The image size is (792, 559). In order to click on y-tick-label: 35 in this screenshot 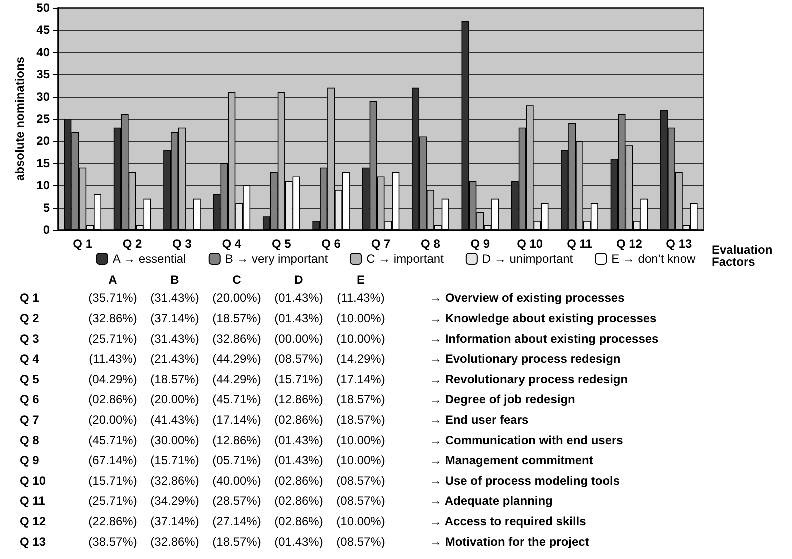, I will do `click(43, 75)`.